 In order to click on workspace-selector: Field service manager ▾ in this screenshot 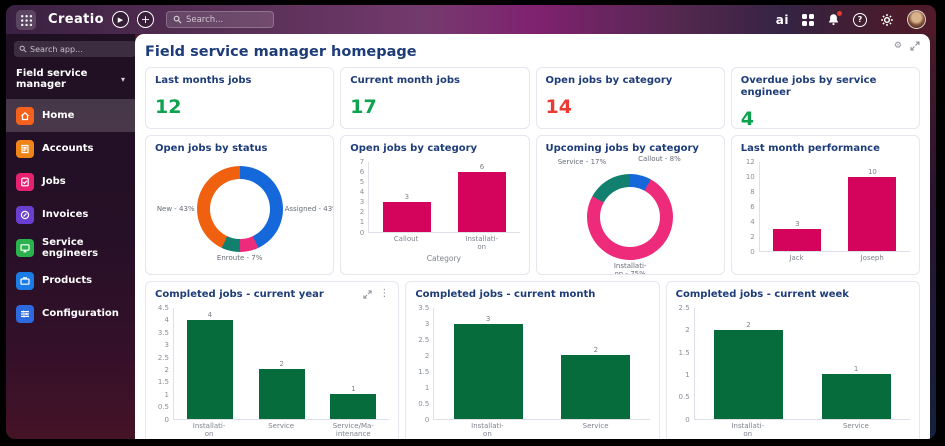, I will do `click(70, 78)`.